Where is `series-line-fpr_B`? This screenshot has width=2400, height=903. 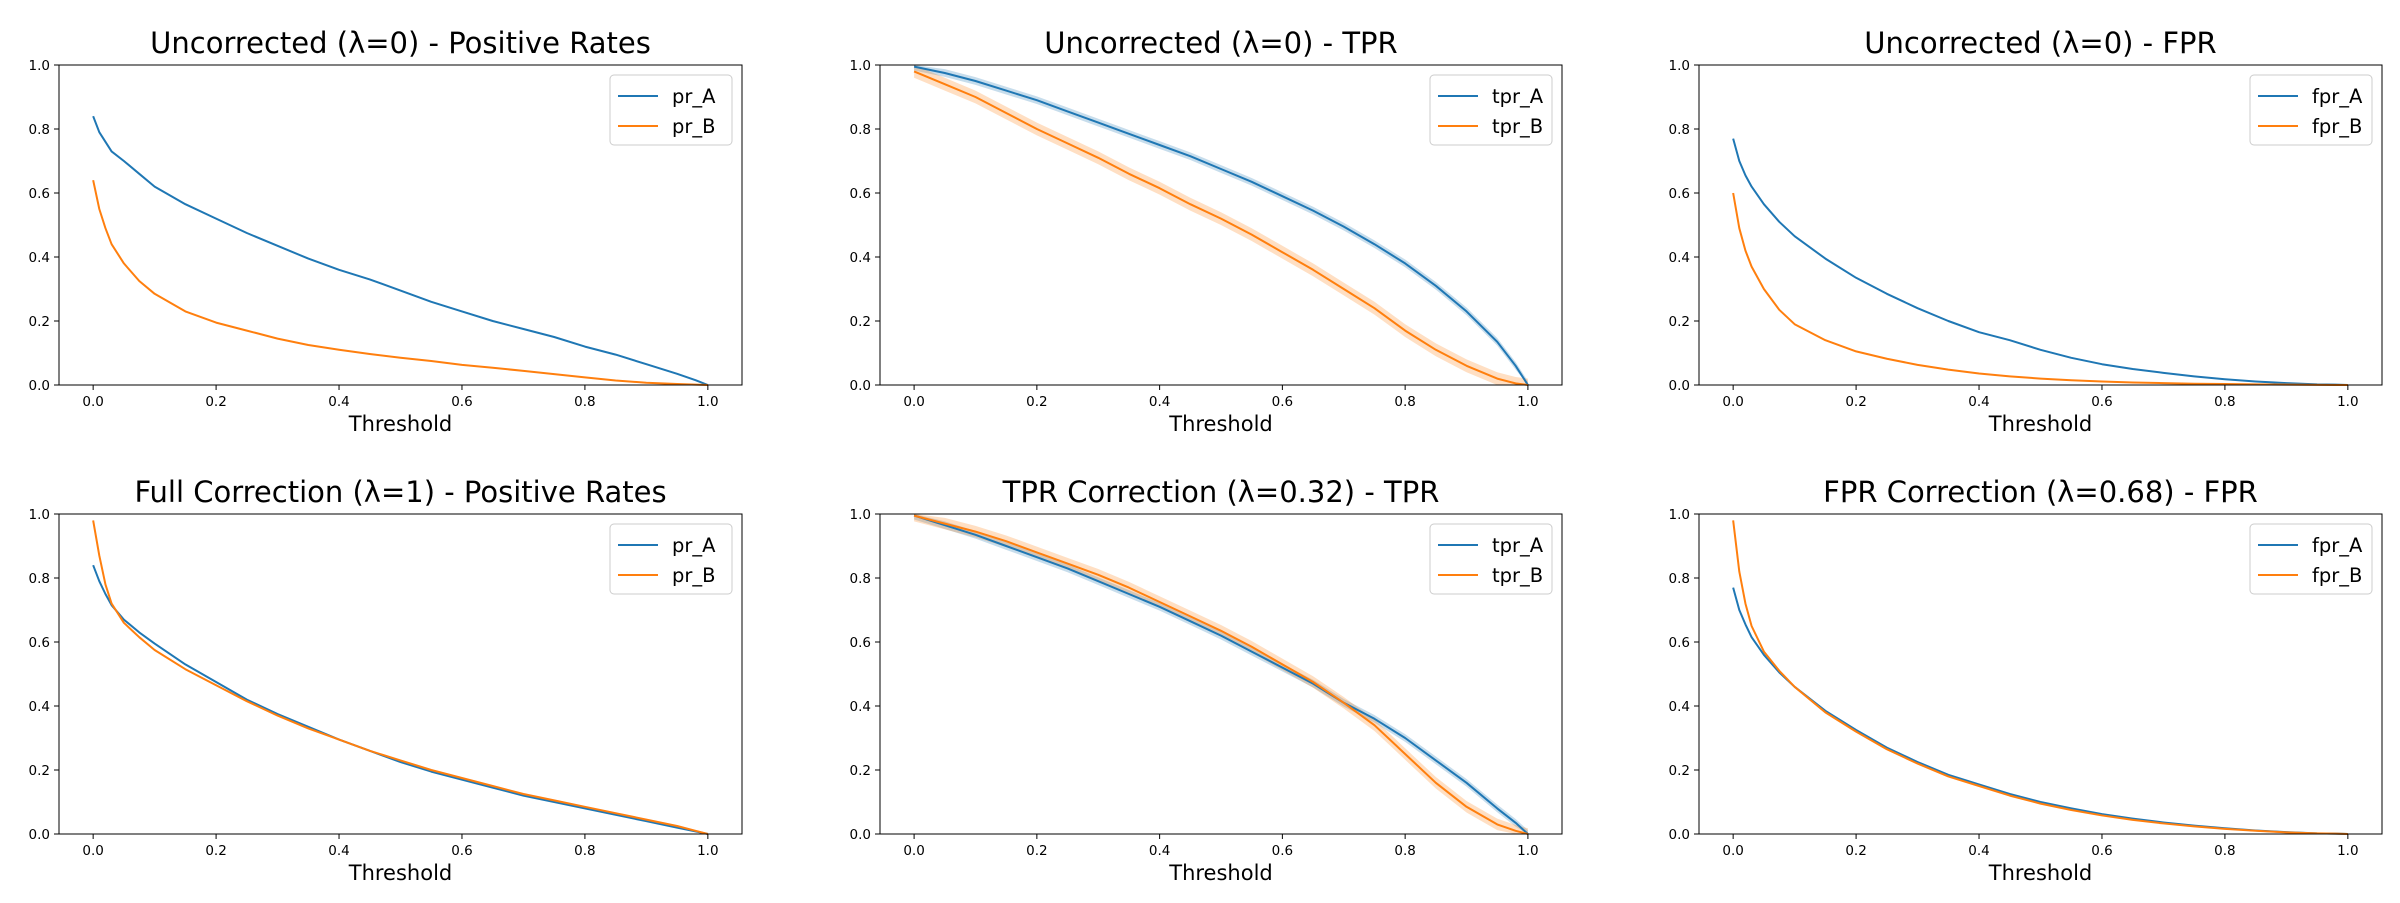
series-line-fpr_B is located at coordinates (2040, 677).